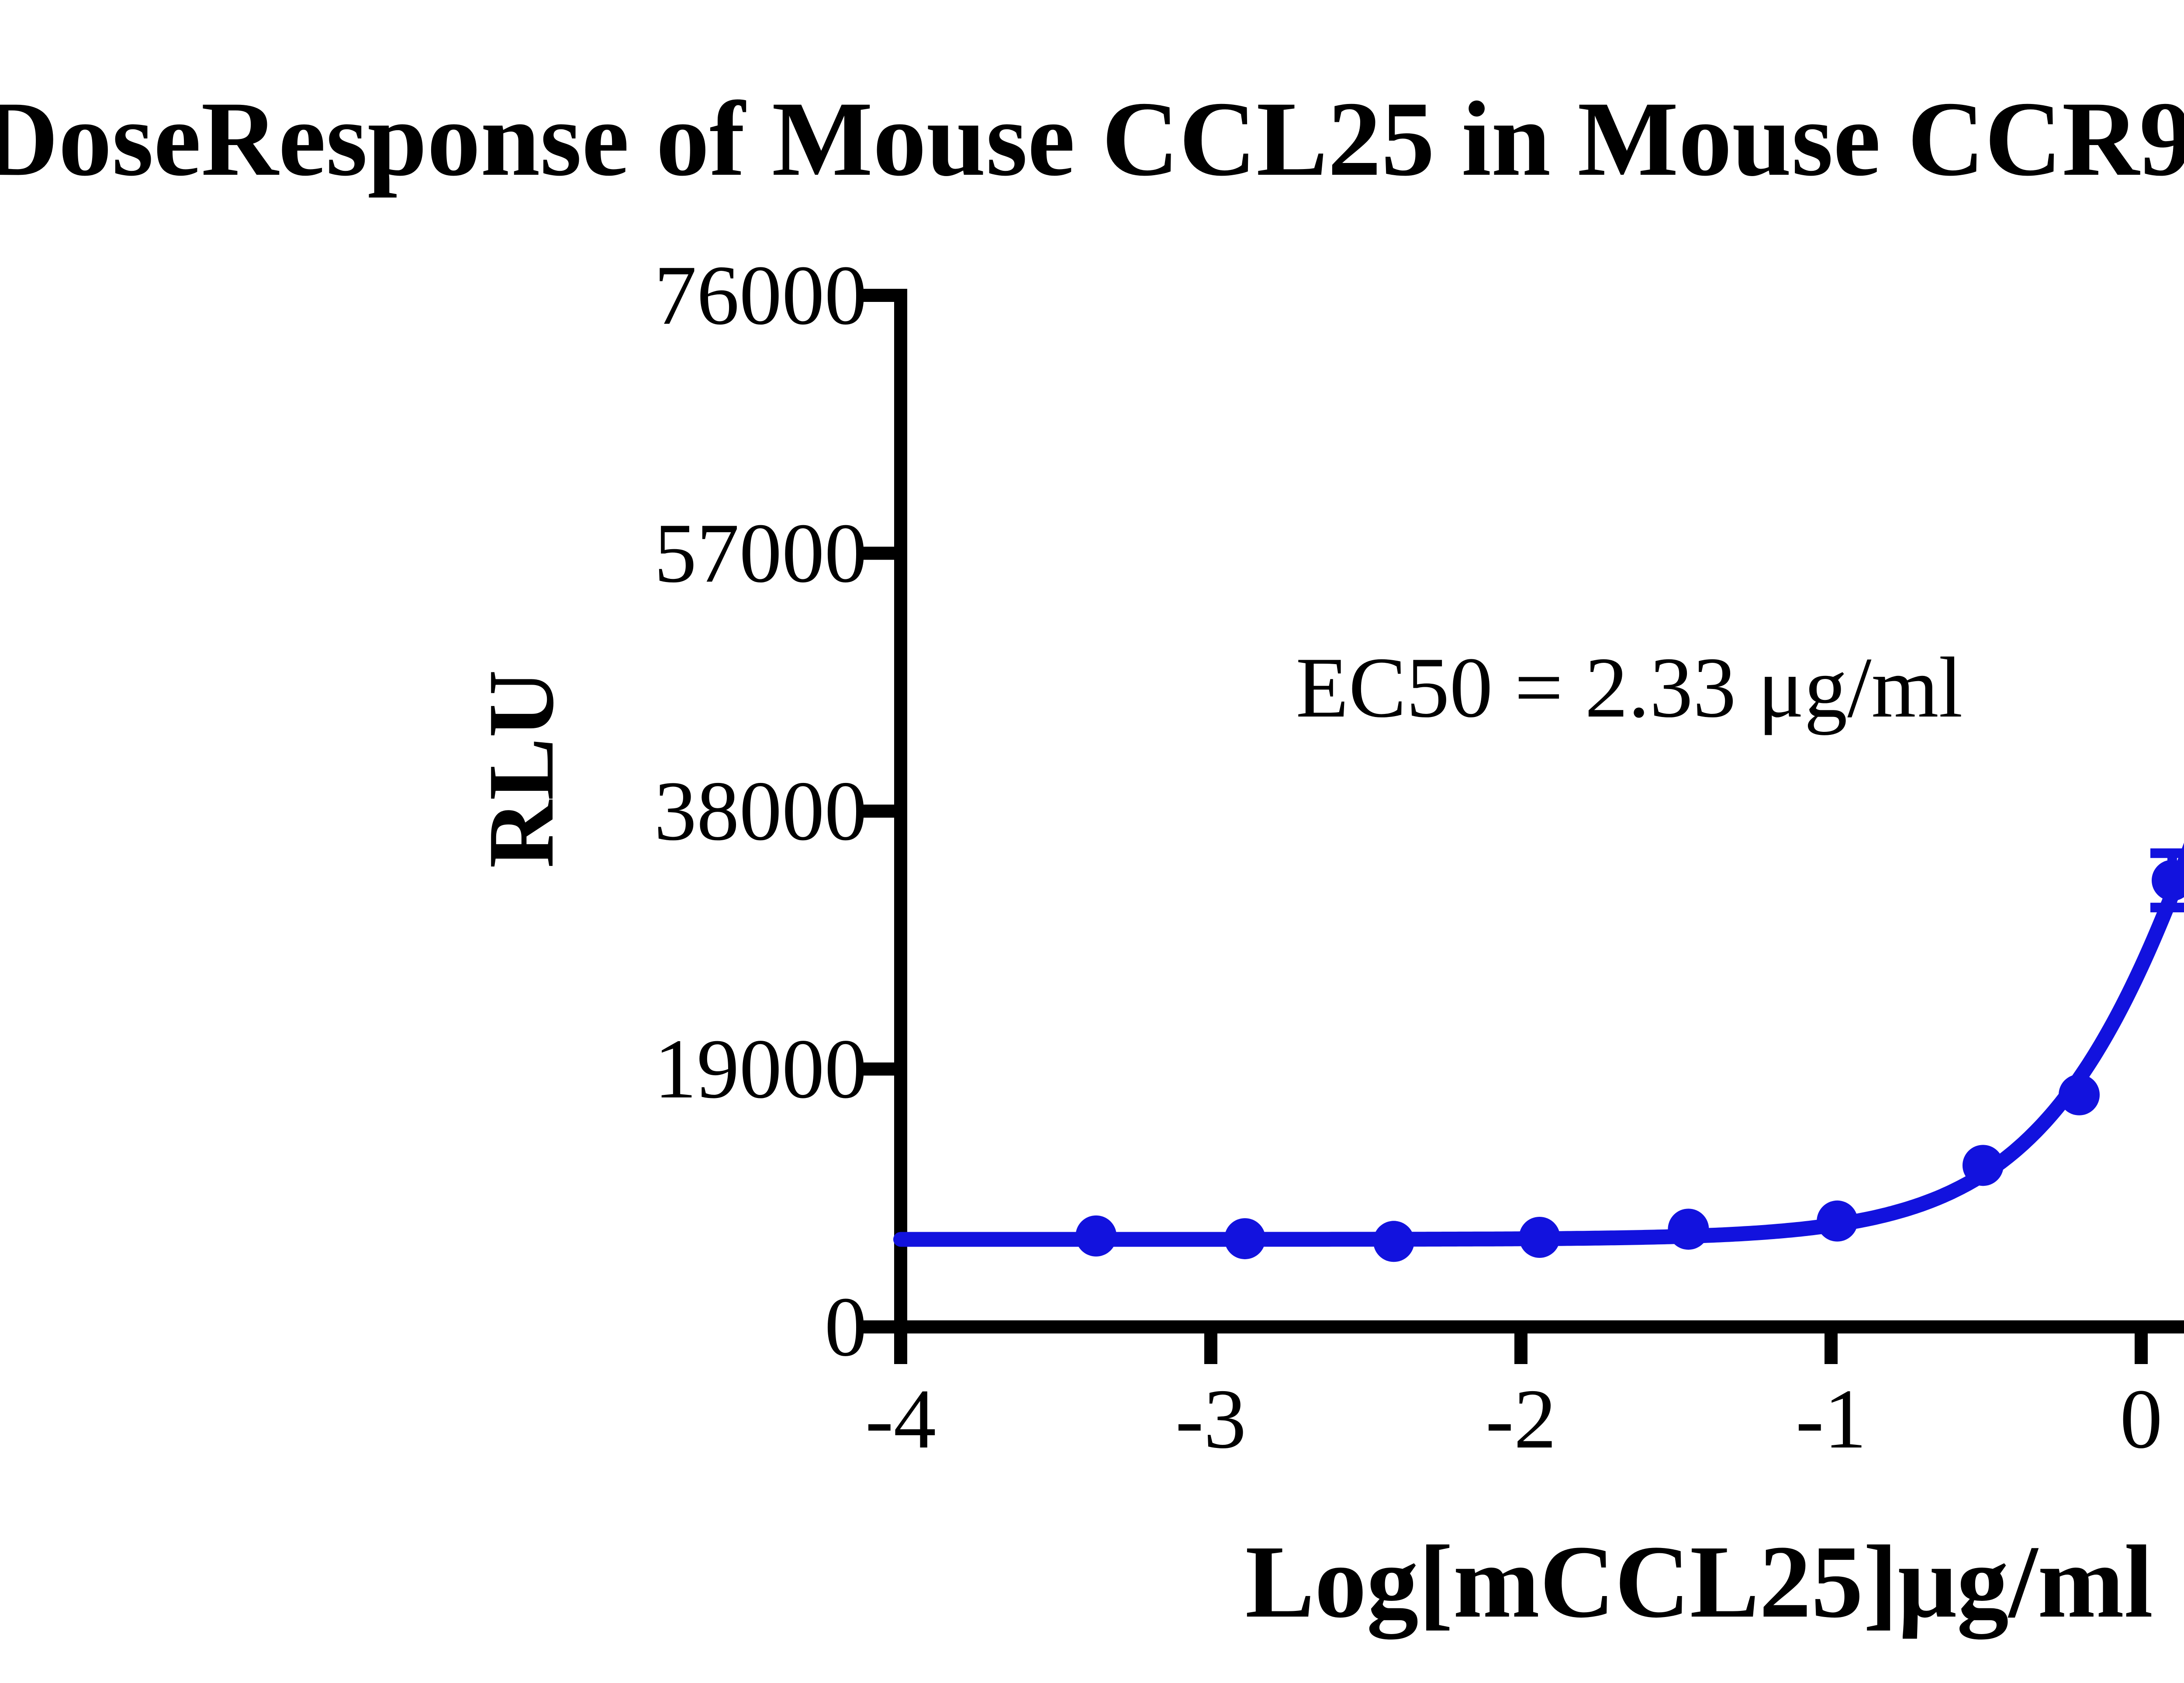 This screenshot has height=1683, width=2184. Describe the element at coordinates (2141, 1419) in the screenshot. I see `x-tick-label: 0` at that location.